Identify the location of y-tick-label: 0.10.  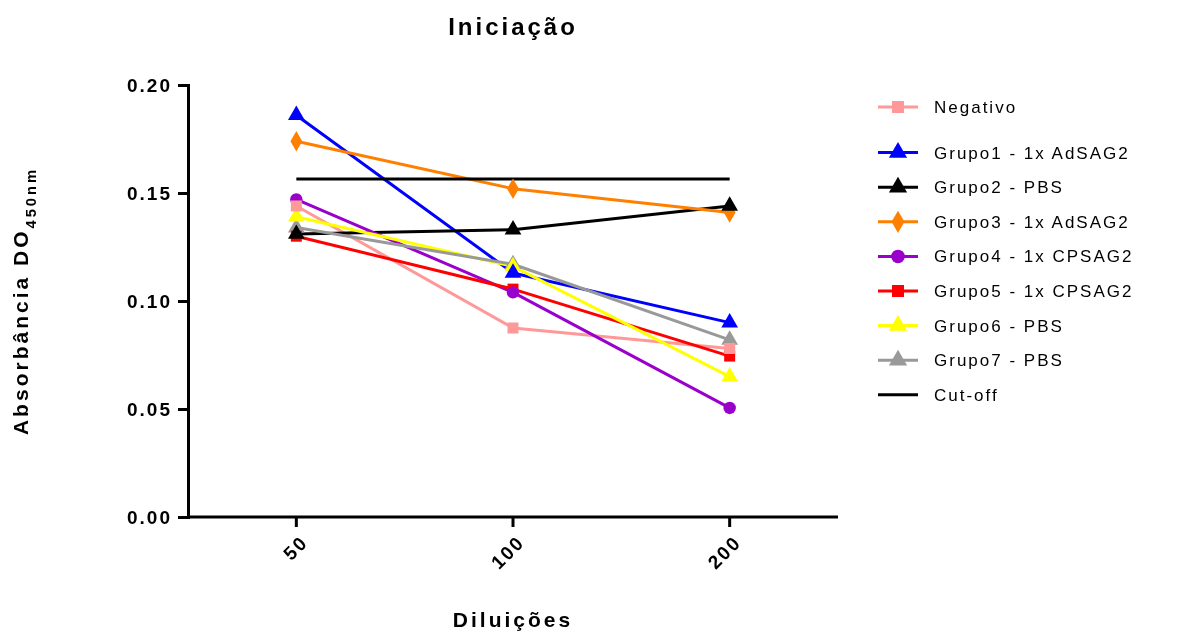
(149, 301).